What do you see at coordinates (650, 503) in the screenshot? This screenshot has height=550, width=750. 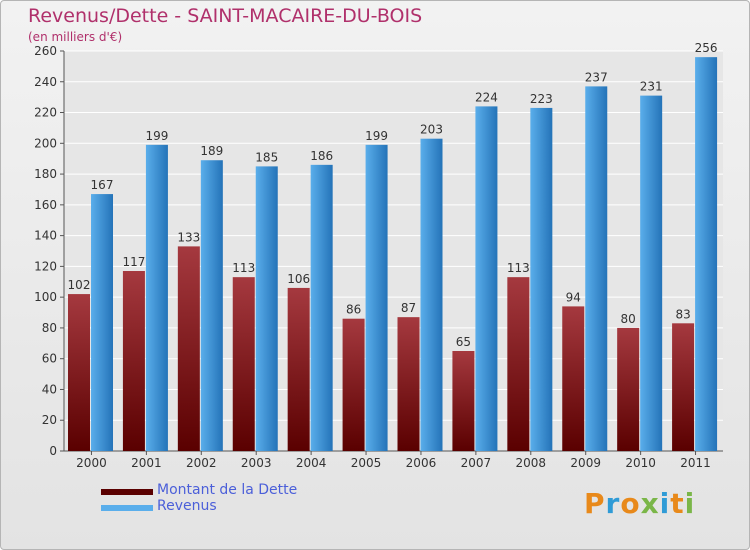 I see `logo-letter: x` at bounding box center [650, 503].